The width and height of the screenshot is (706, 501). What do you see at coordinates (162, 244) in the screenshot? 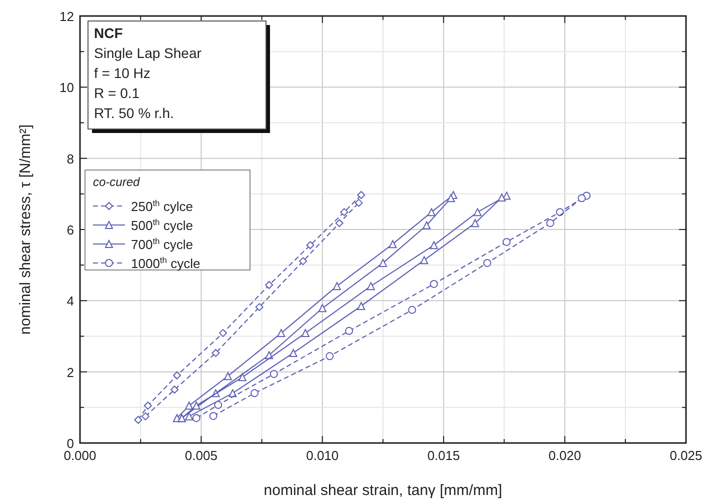
I see `legend-label: 700$^{th}$ cycle` at bounding box center [162, 244].